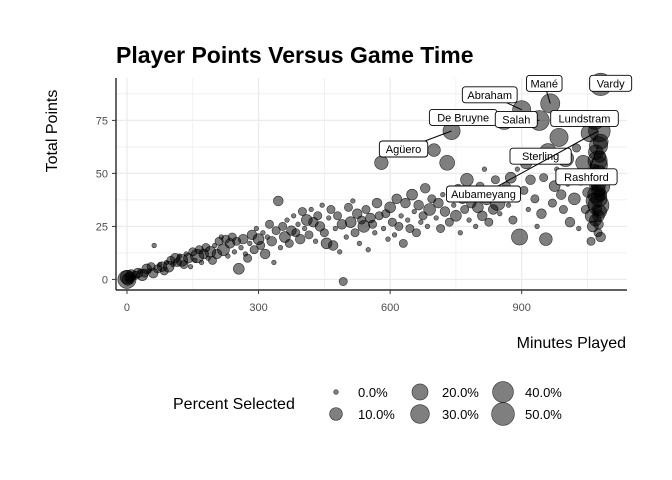  I want to click on legend-item-label: 50.0%, so click(543, 414).